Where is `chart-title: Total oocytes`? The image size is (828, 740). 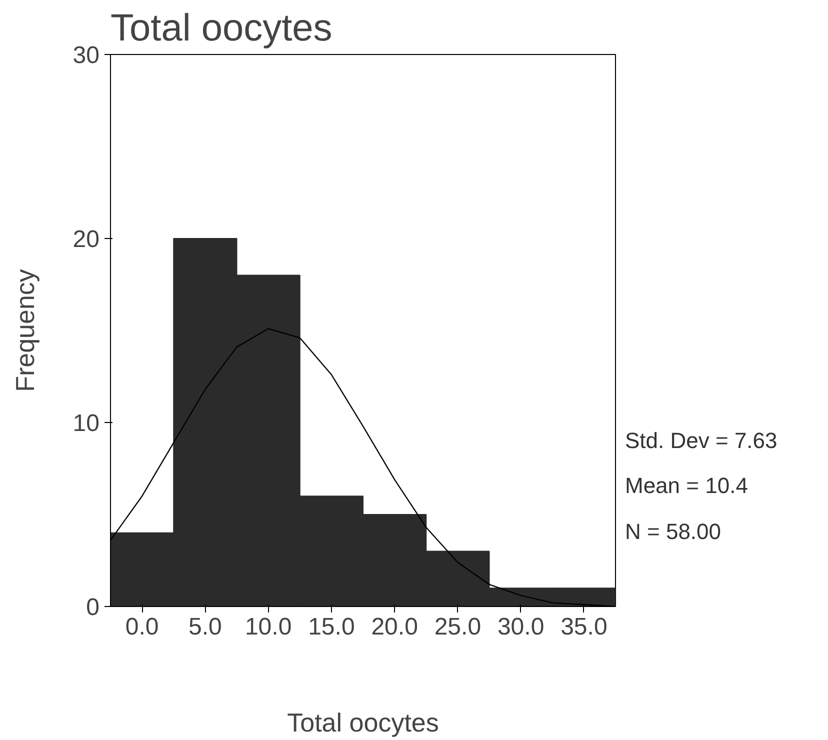 chart-title: Total oocytes is located at coordinates (221, 29).